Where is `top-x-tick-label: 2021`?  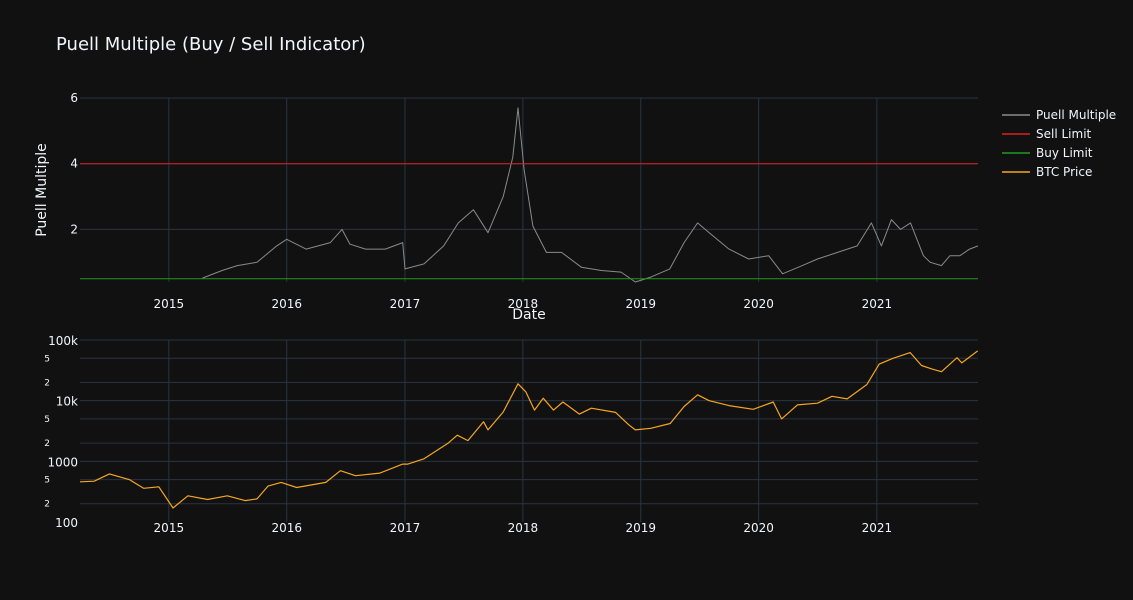
top-x-tick-label: 2021 is located at coordinates (877, 304).